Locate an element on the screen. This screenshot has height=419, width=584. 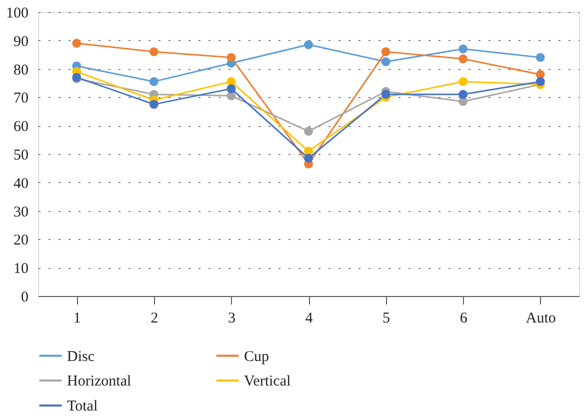
legend-label: Total is located at coordinates (82, 406).